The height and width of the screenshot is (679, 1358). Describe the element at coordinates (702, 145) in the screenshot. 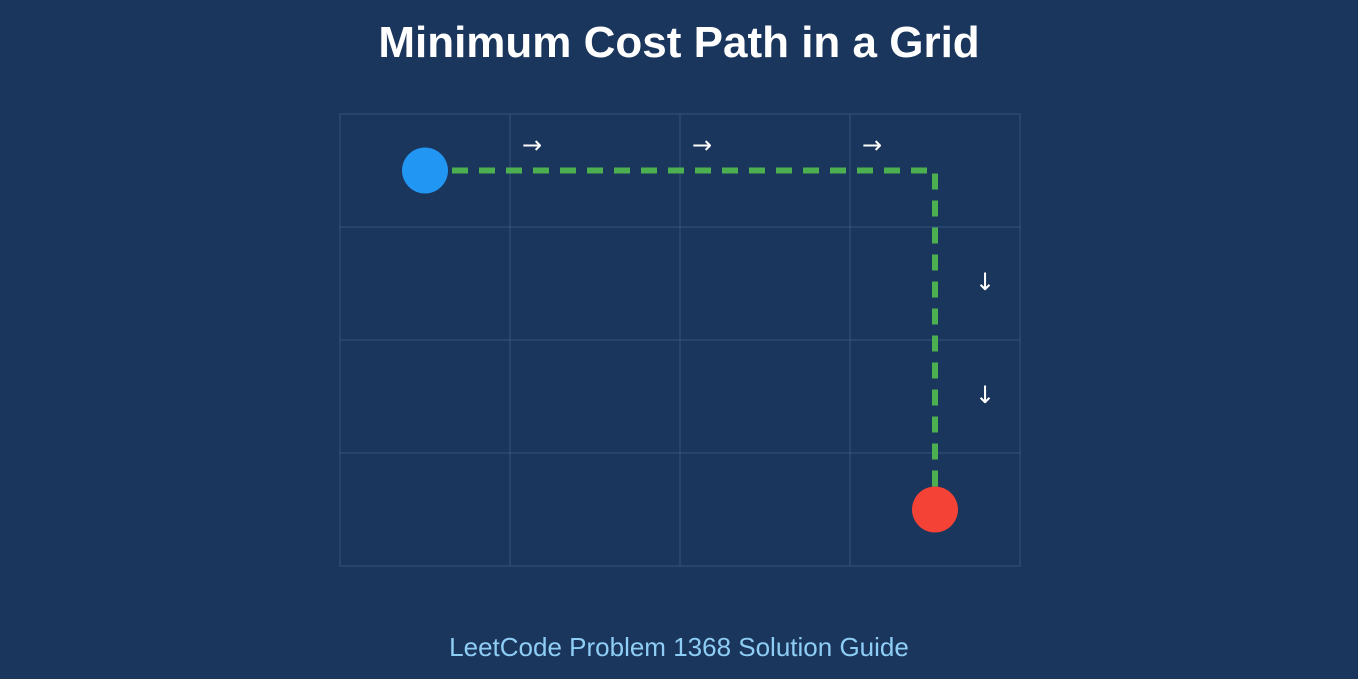

I see `arrow-right-1: →` at that location.